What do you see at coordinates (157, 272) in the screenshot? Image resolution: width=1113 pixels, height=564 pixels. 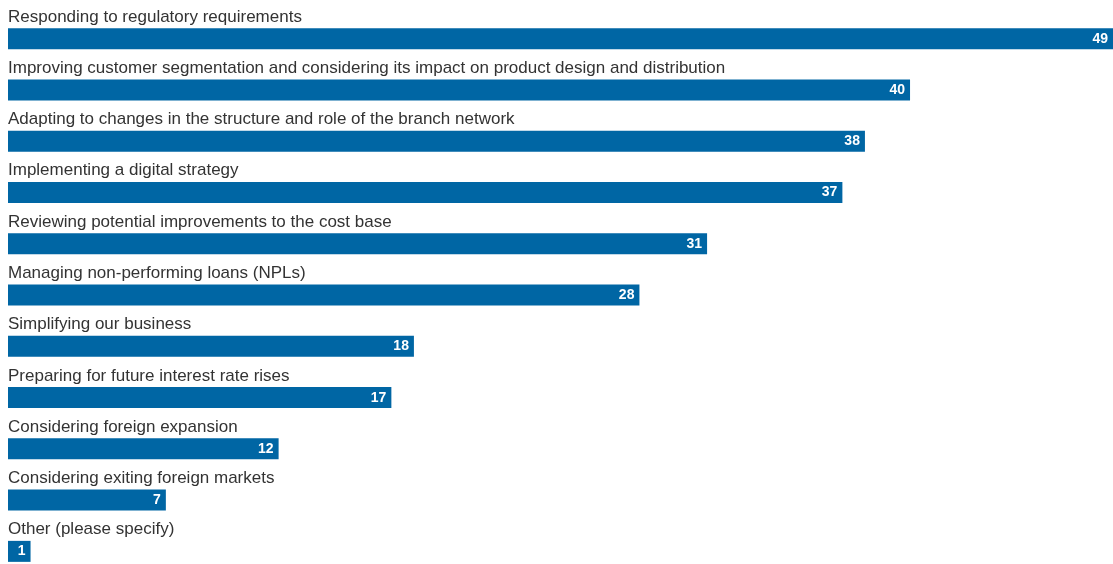 I see `y-tick-label: Managing non-performing loans (NPLs)` at bounding box center [157, 272].